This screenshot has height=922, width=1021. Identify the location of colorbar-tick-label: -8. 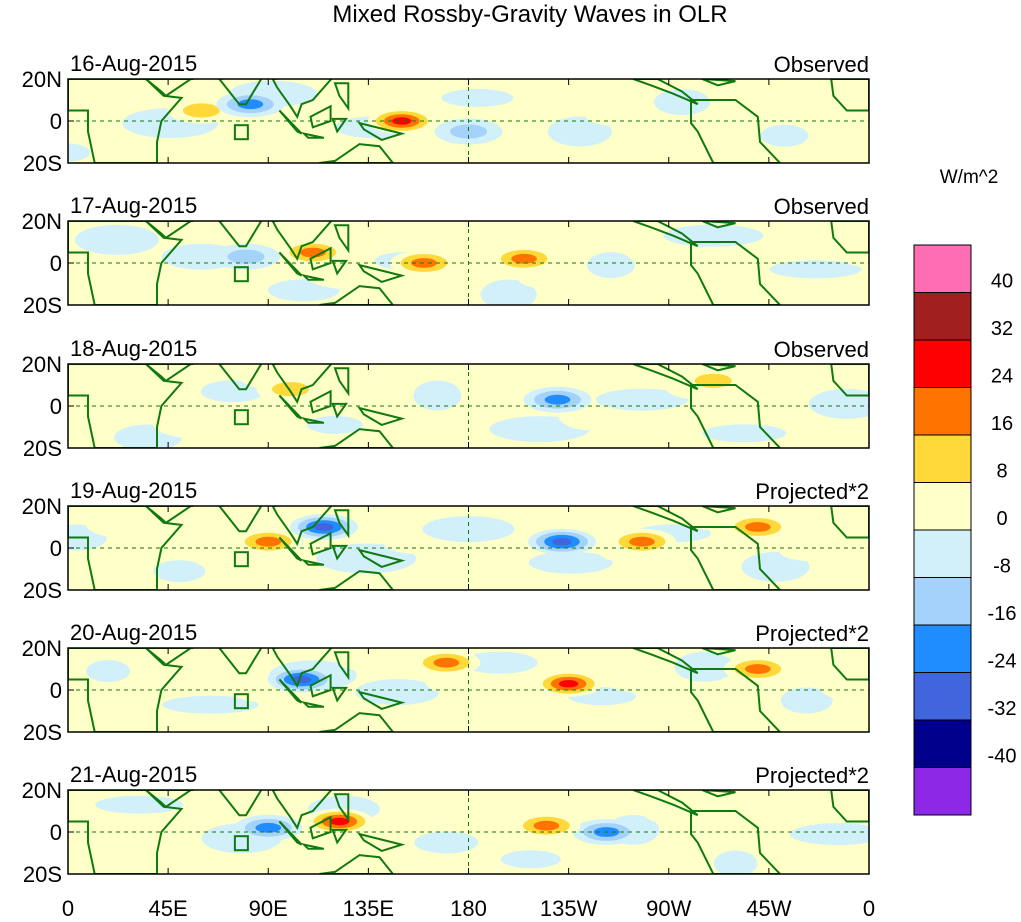
(1002, 567).